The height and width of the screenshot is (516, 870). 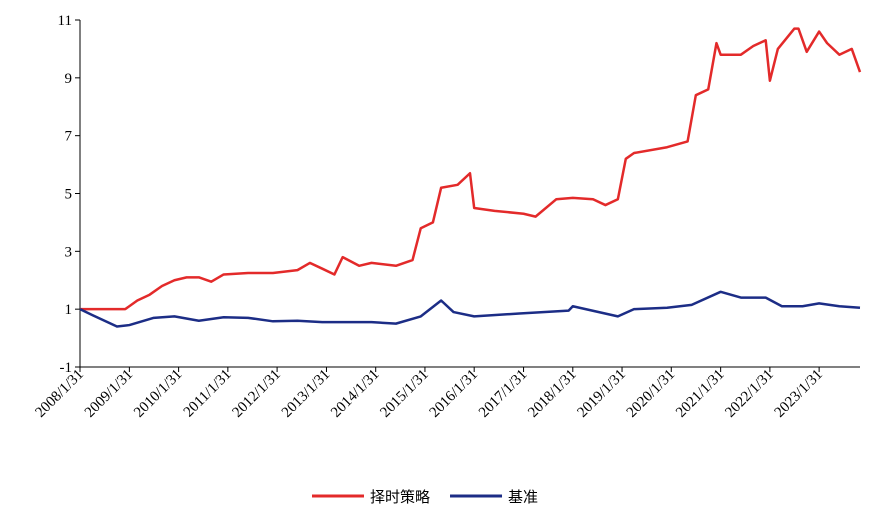 What do you see at coordinates (306, 394) in the screenshot?
I see `x-tick-label: 2013/1/31` at bounding box center [306, 394].